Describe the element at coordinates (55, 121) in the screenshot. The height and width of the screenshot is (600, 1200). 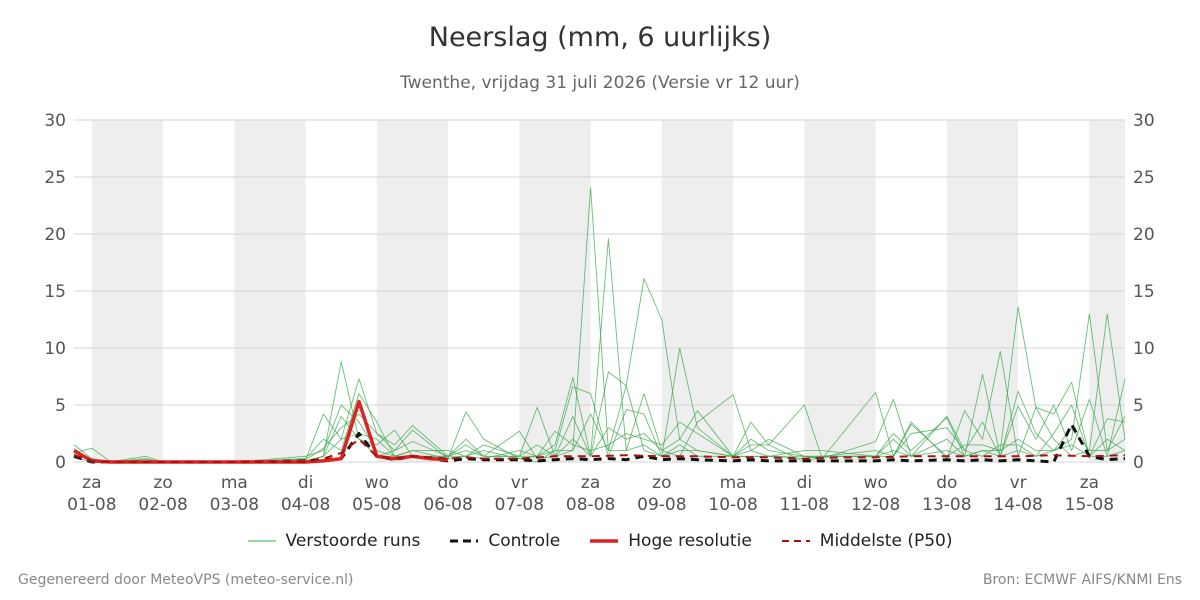
I see `y-tick-label-left: 30` at that location.